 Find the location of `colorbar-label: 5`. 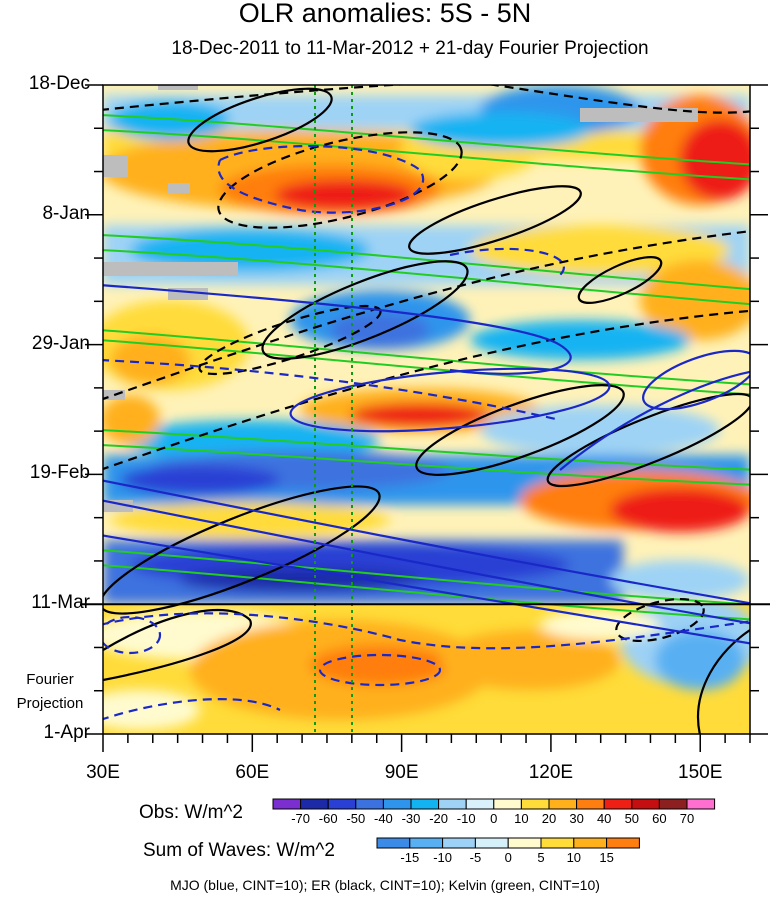

colorbar-label: 5 is located at coordinates (541, 857).